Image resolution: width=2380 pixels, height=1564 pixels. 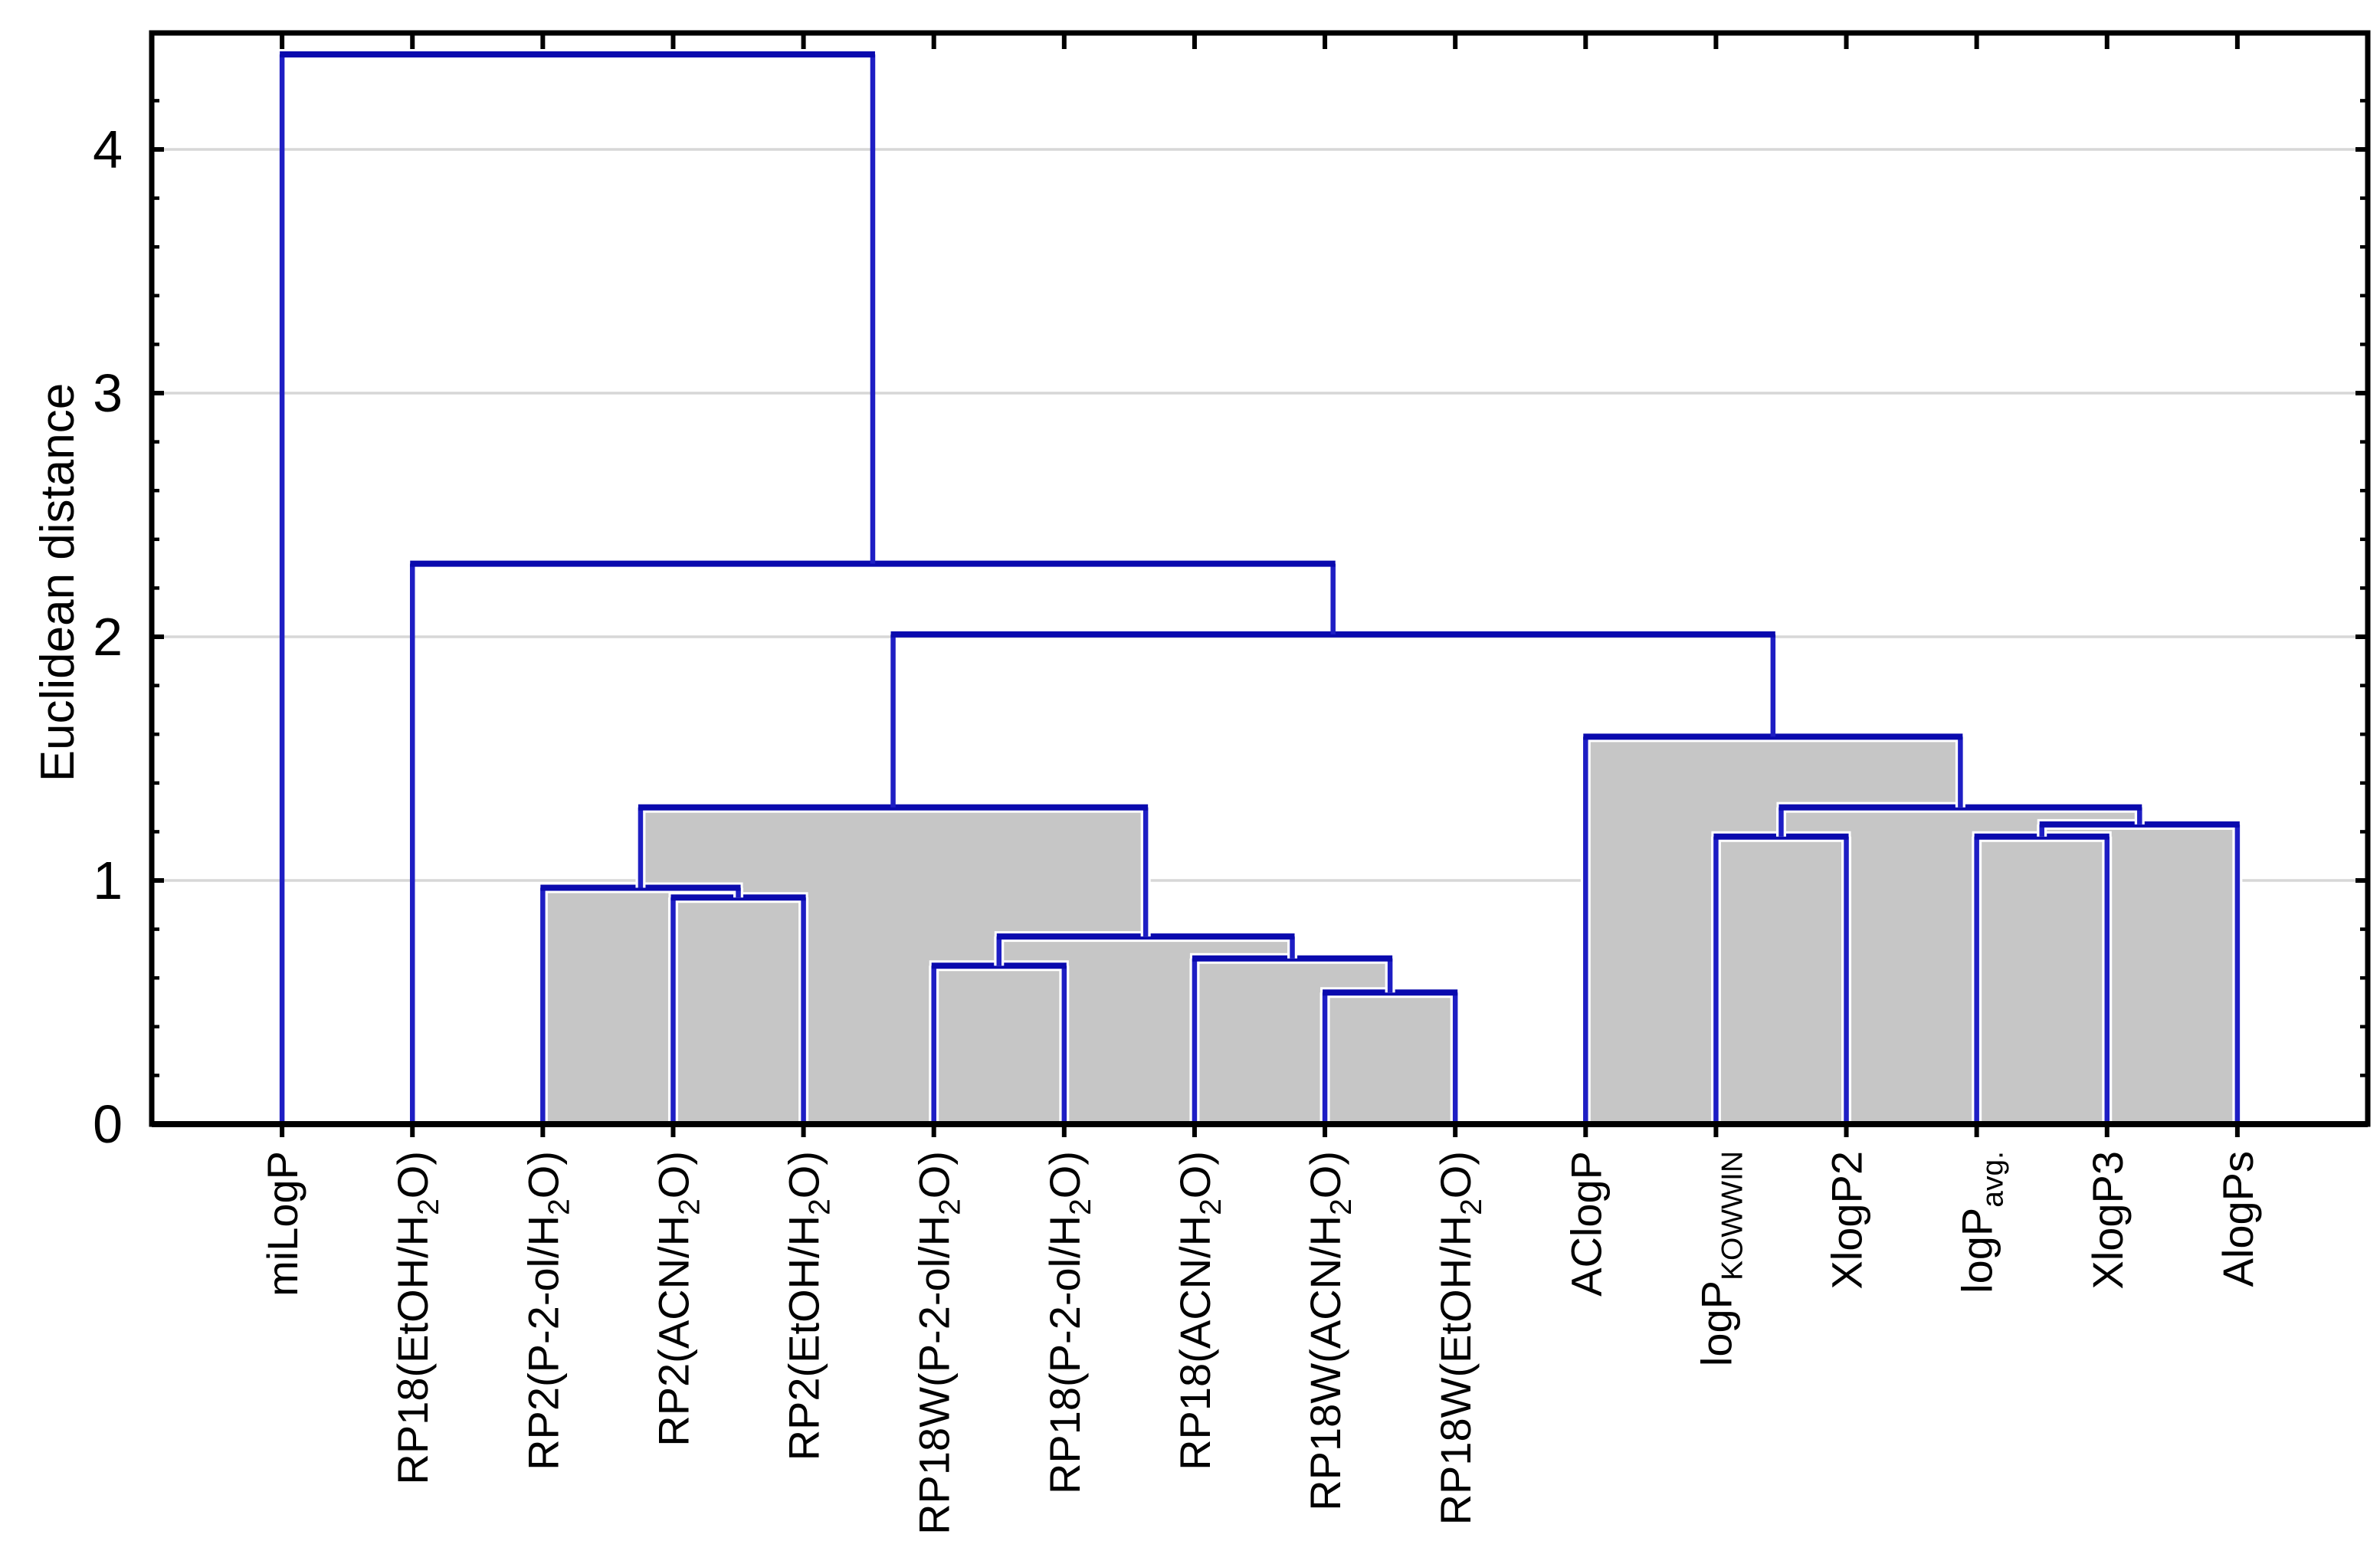 What do you see at coordinates (677, 1299) in the screenshot?
I see `leaf-label: RP2(ACN/H2O)` at bounding box center [677, 1299].